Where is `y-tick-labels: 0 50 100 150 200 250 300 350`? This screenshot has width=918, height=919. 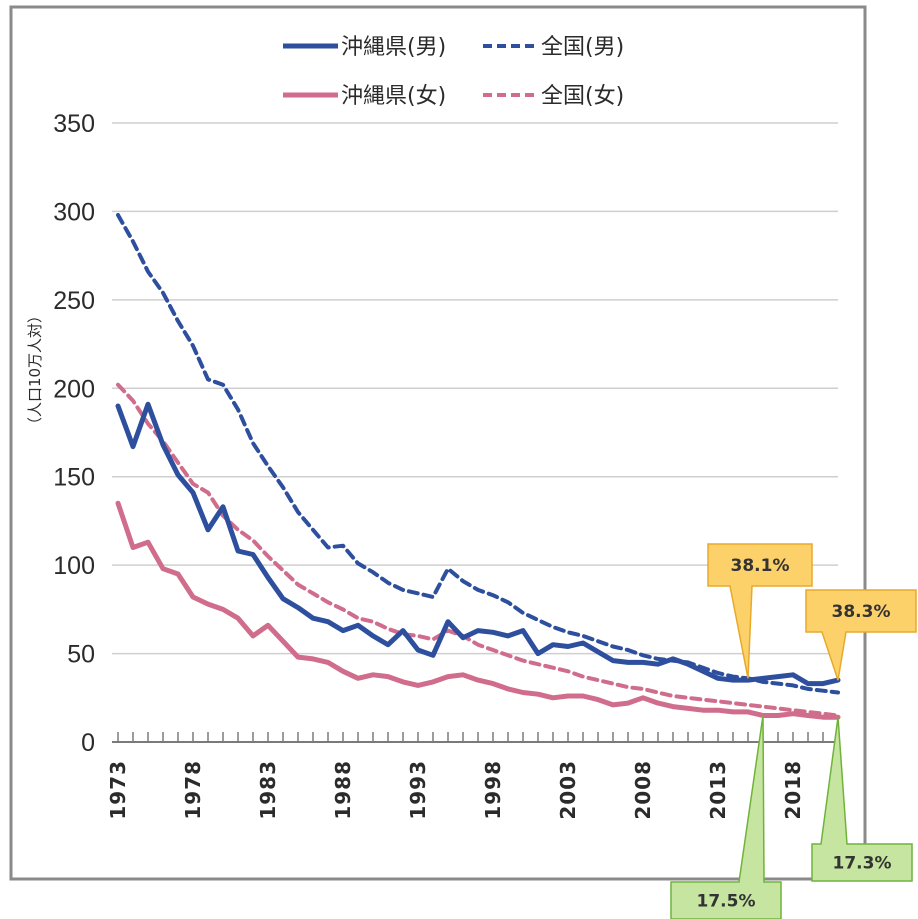 y-tick-labels: 0 50 100 150 200 250 300 350 is located at coordinates (74, 433).